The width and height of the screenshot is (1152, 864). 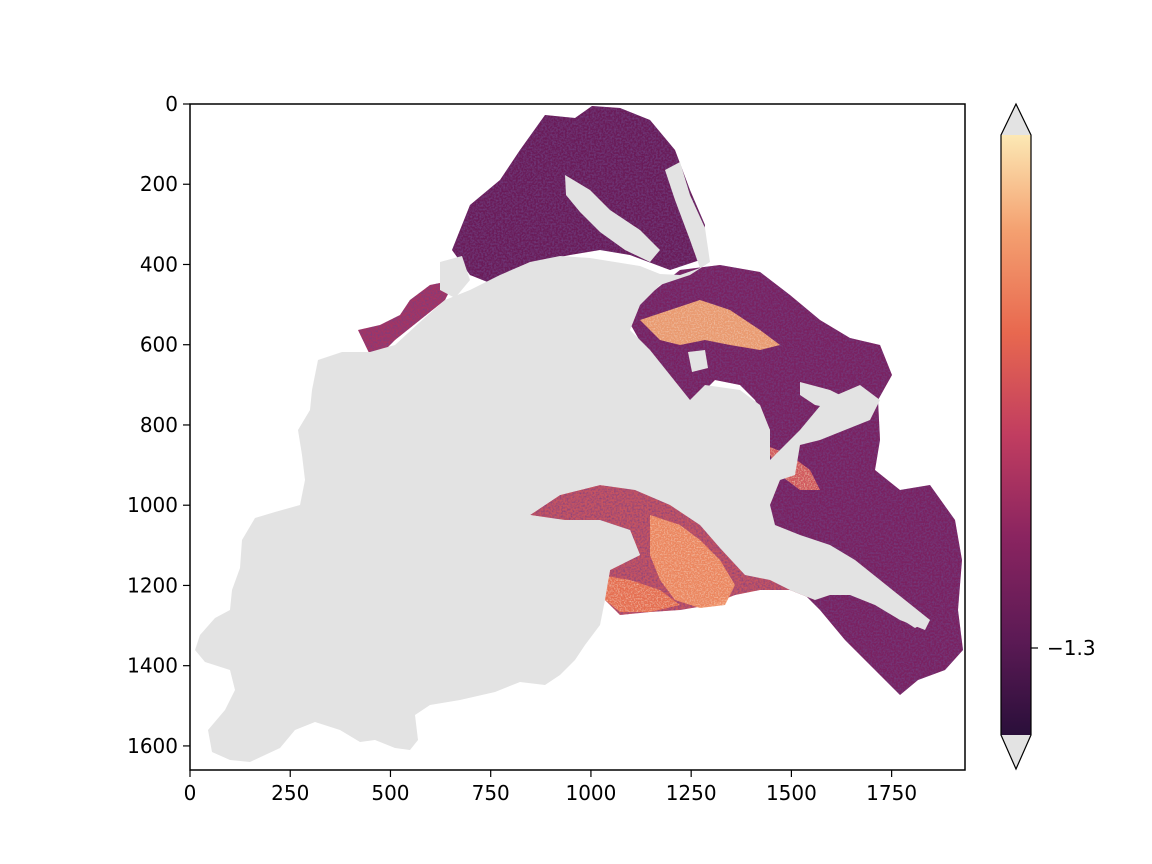 What do you see at coordinates (691, 793) in the screenshot?
I see `x-tick-label: 1250` at bounding box center [691, 793].